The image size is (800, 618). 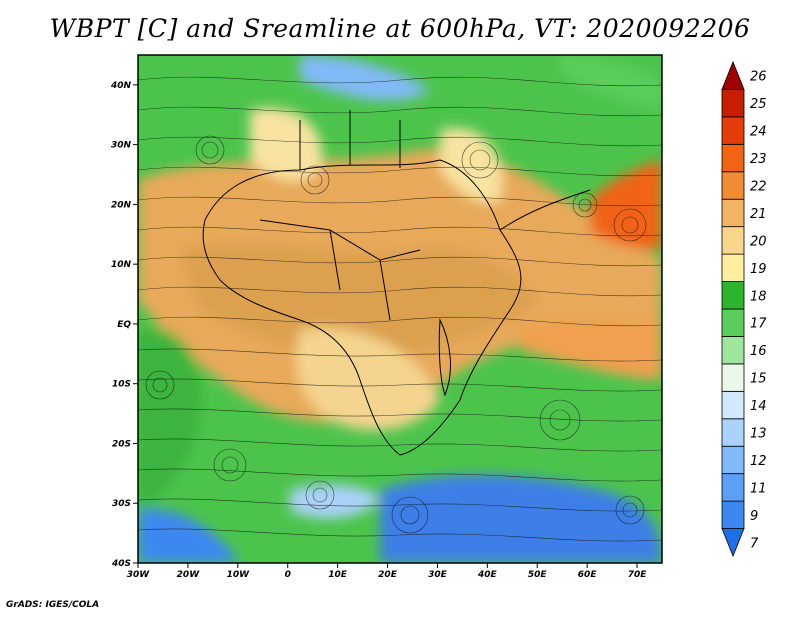 What do you see at coordinates (638, 575) in the screenshot?
I see `lon-tick-label: 70E` at bounding box center [638, 575].